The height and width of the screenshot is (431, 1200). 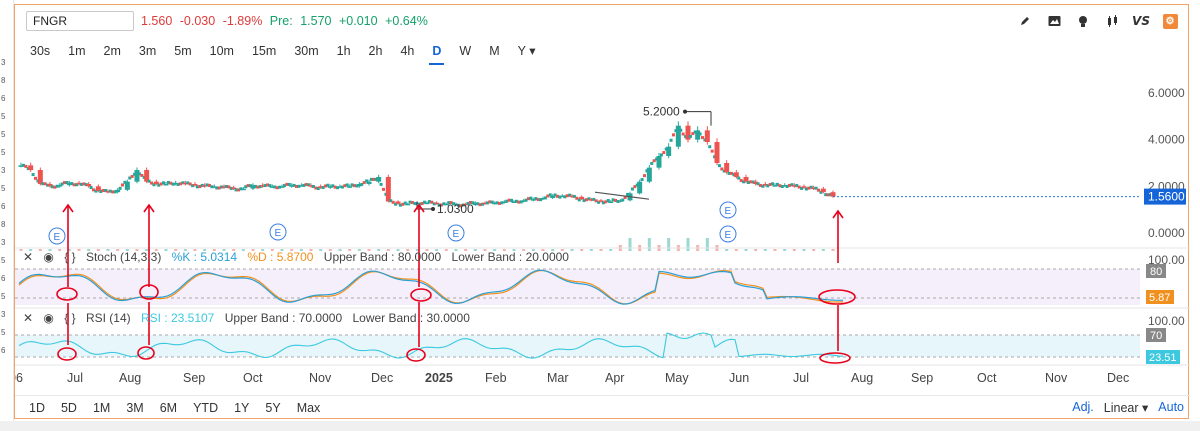 I want to click on range-ytd: YTD, so click(x=206, y=408).